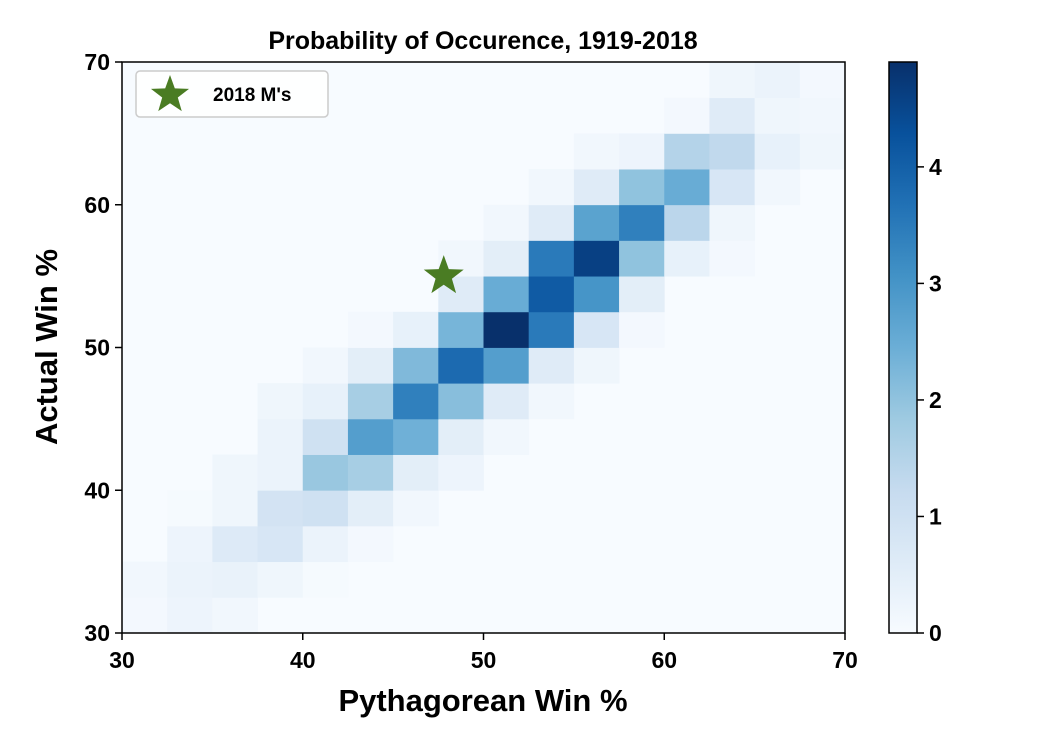 The height and width of the screenshot is (755, 1050). What do you see at coordinates (46, 347) in the screenshot?
I see `y-axis-label: Actual Win %` at bounding box center [46, 347].